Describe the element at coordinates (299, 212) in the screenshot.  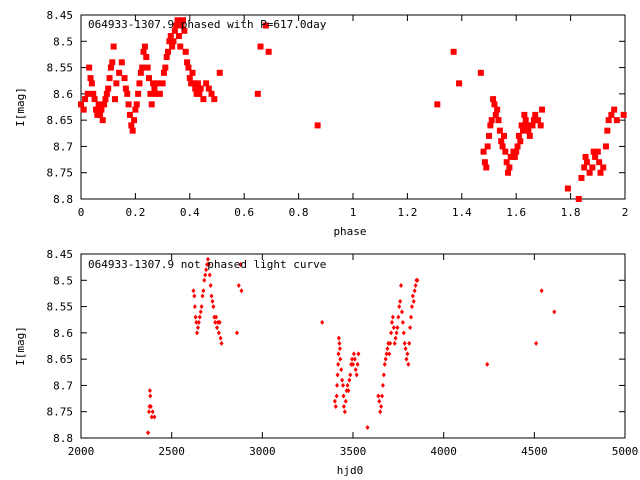
I see `phased-xtick-label: 0.8` at that location.